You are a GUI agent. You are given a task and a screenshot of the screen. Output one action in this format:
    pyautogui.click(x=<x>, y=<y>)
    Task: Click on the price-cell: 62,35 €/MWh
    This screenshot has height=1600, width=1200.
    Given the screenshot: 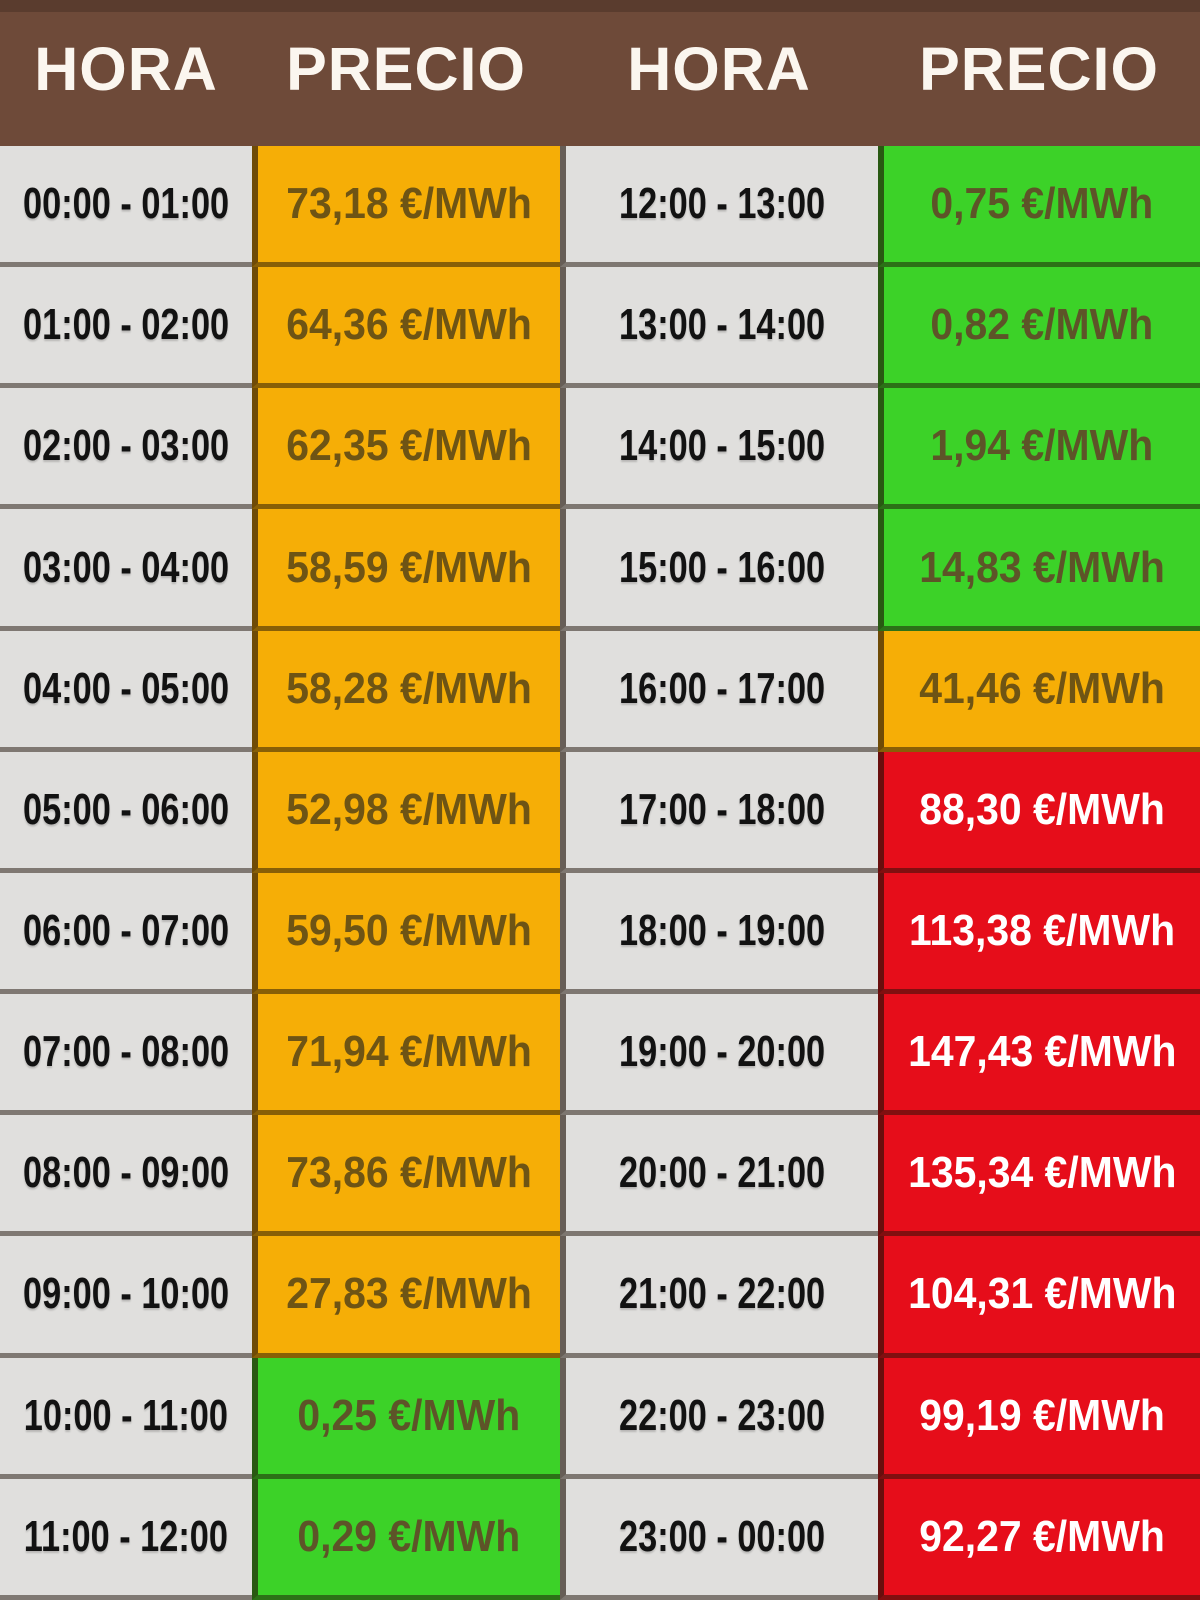 What is the action you would take?
    pyautogui.click(x=406, y=449)
    